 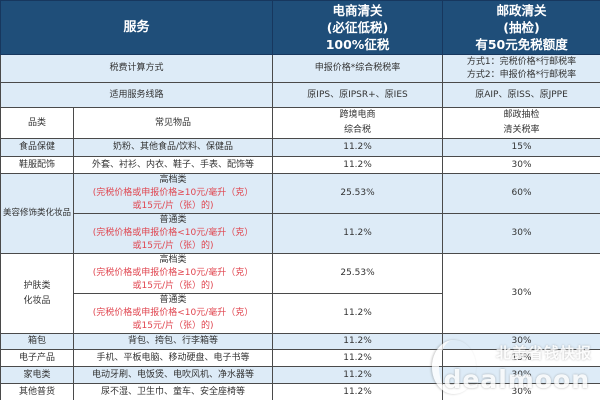 What do you see at coordinates (357, 44) in the screenshot?
I see `ecommerce-note: 100%征税` at bounding box center [357, 44].